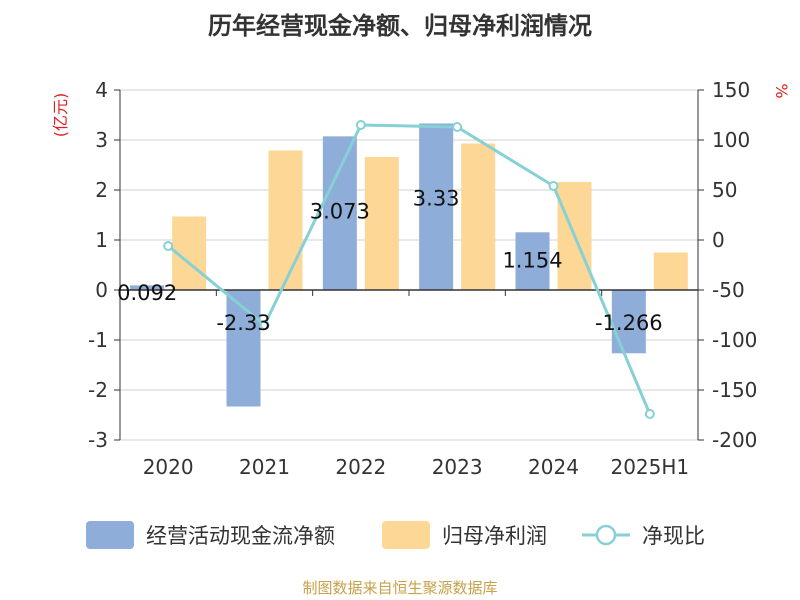 The height and width of the screenshot is (600, 800). I want to click on cashflow-value-label: 3.073, so click(340, 211).